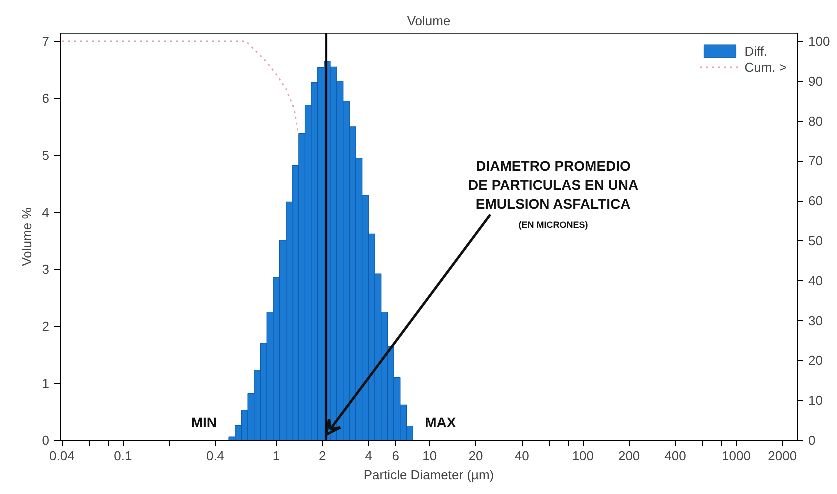  I want to click on y2-tick-label: 30, so click(815, 320).